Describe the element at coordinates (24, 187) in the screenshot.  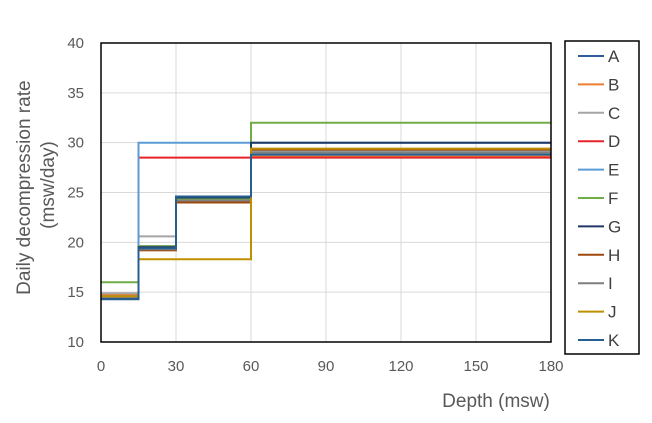
I see `y-axis-title-line-1: Daily decompression rate` at that location.